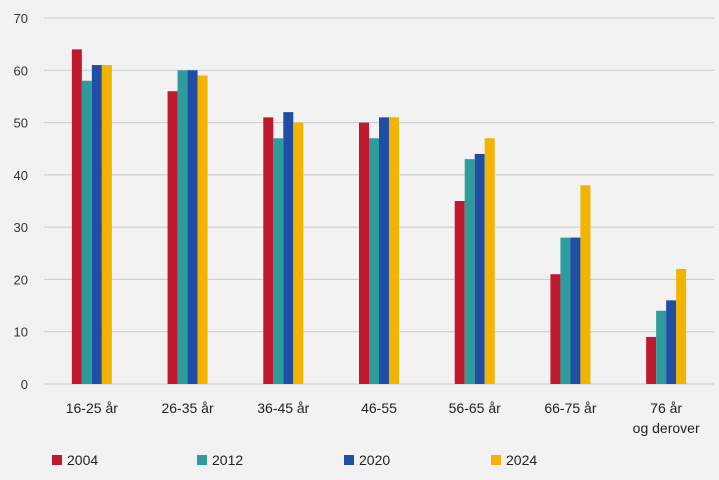 Image resolution: width=719 pixels, height=480 pixels. I want to click on y-tick-label: 50, so click(21, 123).